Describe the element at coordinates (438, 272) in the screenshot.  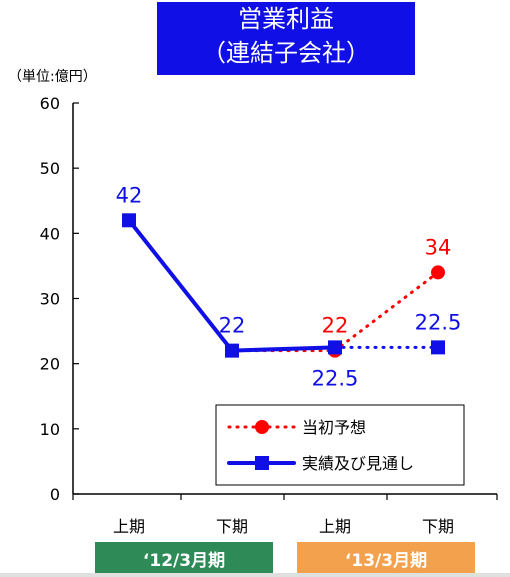
I see `initial-forecast-point` at that location.